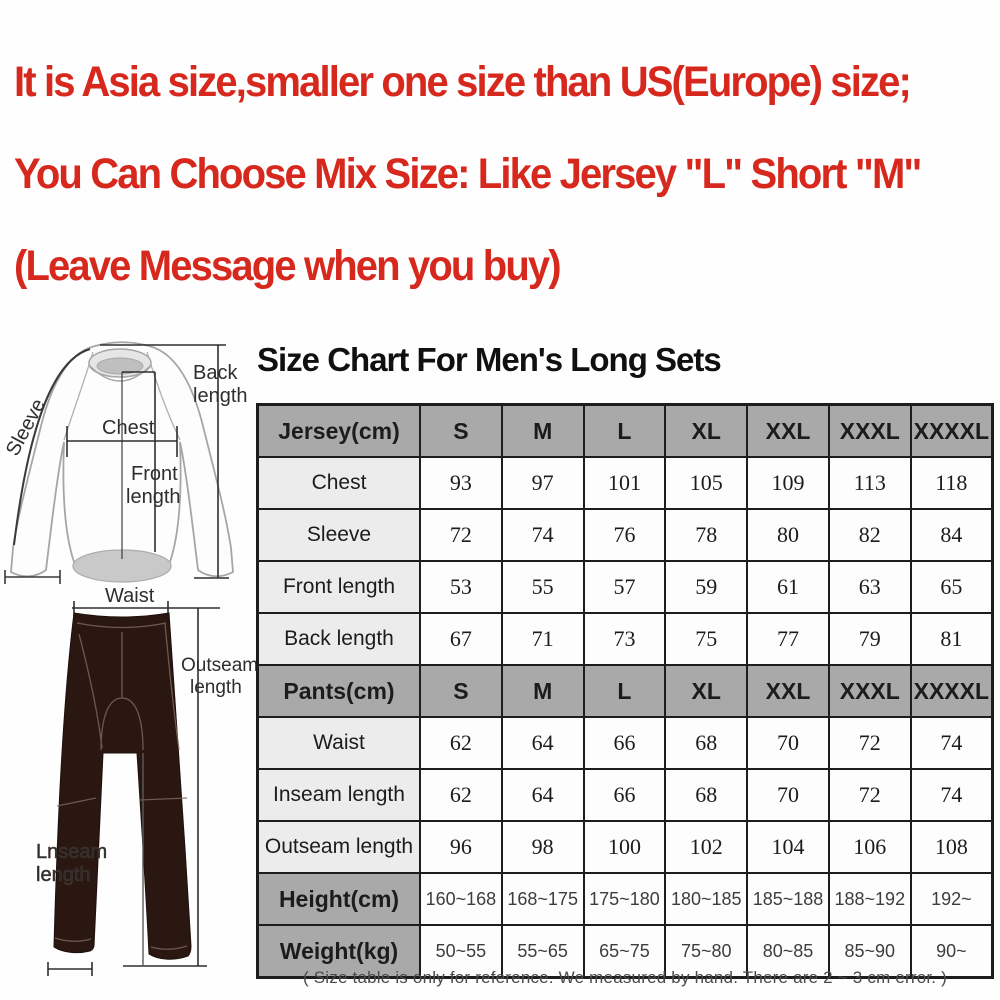 The width and height of the screenshot is (1000, 1000). I want to click on size-cell: 100, so click(624, 847).